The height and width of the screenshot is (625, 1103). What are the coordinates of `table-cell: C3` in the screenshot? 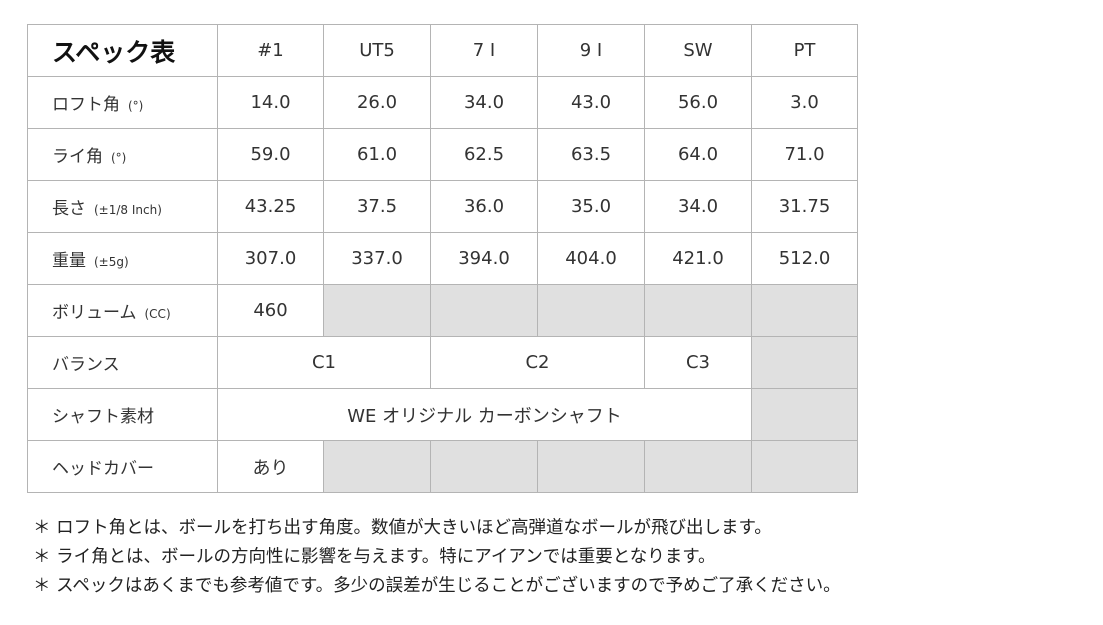 It's located at (698, 362).